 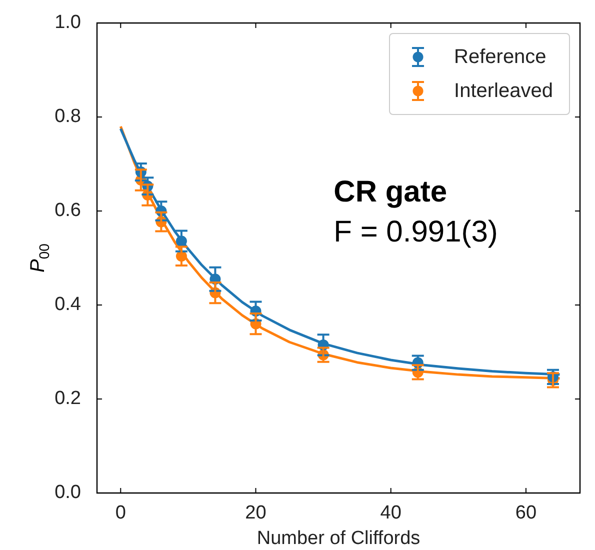 What do you see at coordinates (500, 57) in the screenshot?
I see `legend-label: Reference` at bounding box center [500, 57].